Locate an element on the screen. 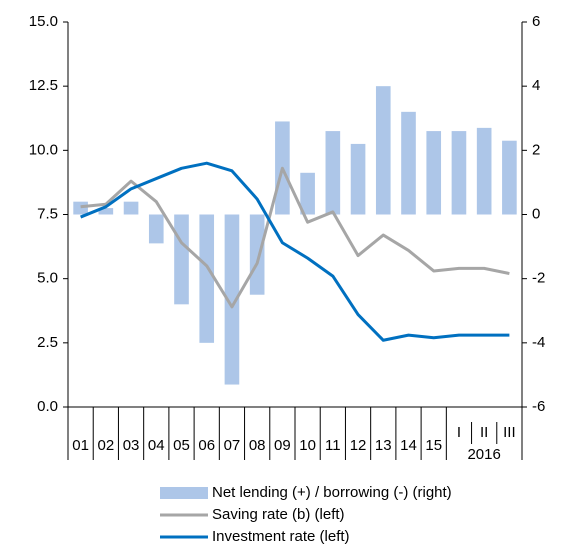 The image size is (564, 549). y2-tick-label: 6 is located at coordinates (536, 21).